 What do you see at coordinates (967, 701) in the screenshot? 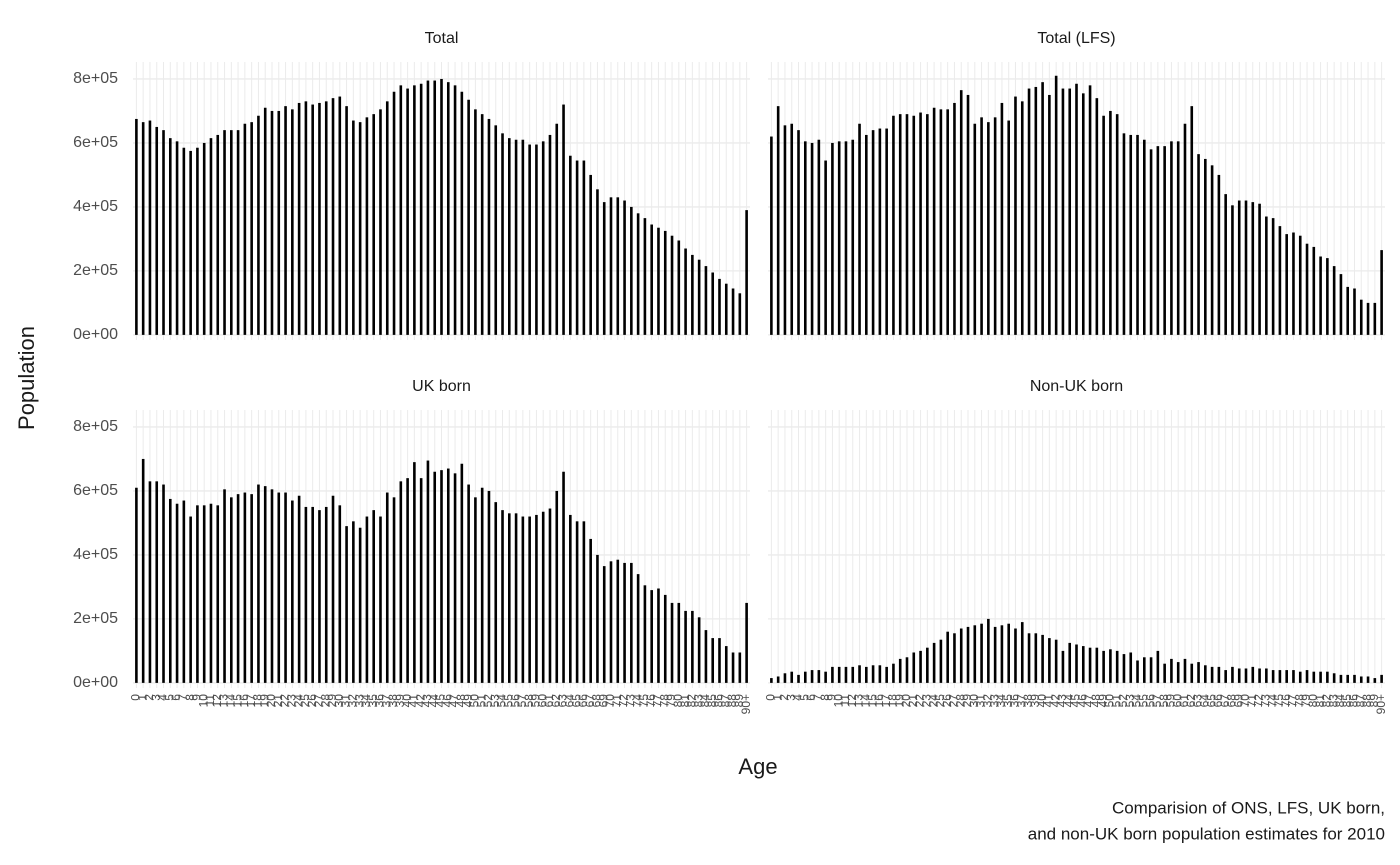
I see `x-tick-label: 29` at bounding box center [967, 701].